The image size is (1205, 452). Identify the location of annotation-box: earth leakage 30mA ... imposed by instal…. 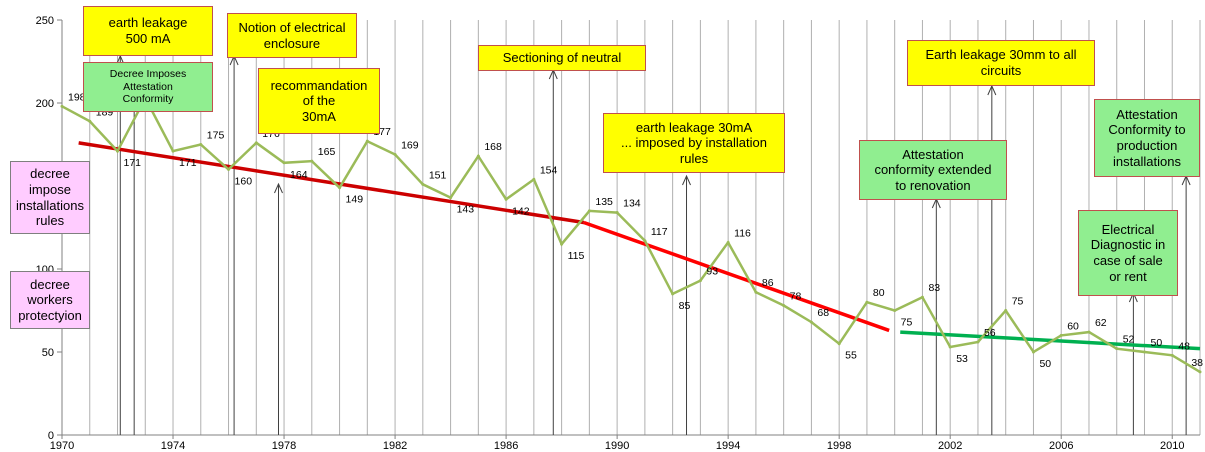
(694, 143).